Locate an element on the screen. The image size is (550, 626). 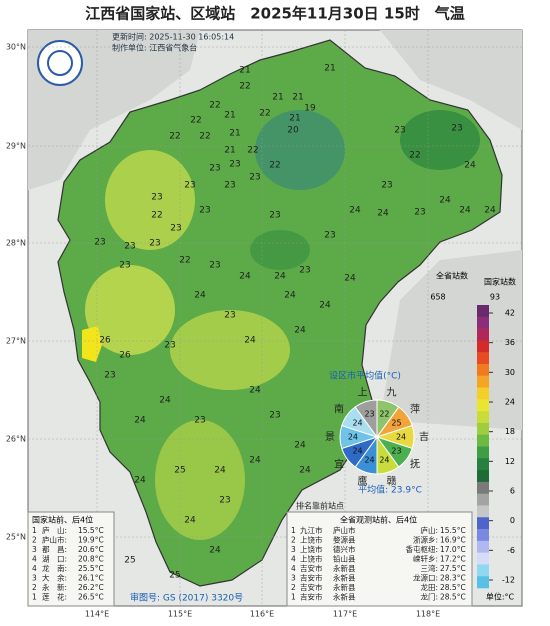
legend-count: 658 is located at coordinates (437, 297).